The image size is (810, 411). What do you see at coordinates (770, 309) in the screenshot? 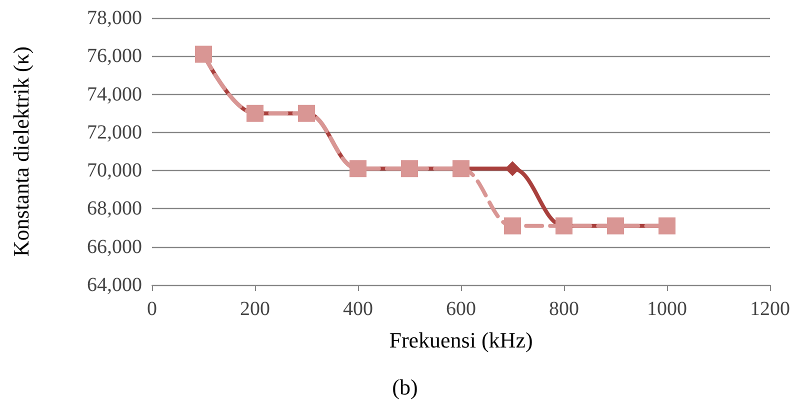
I see `x-tick-label: 1200` at bounding box center [770, 309].